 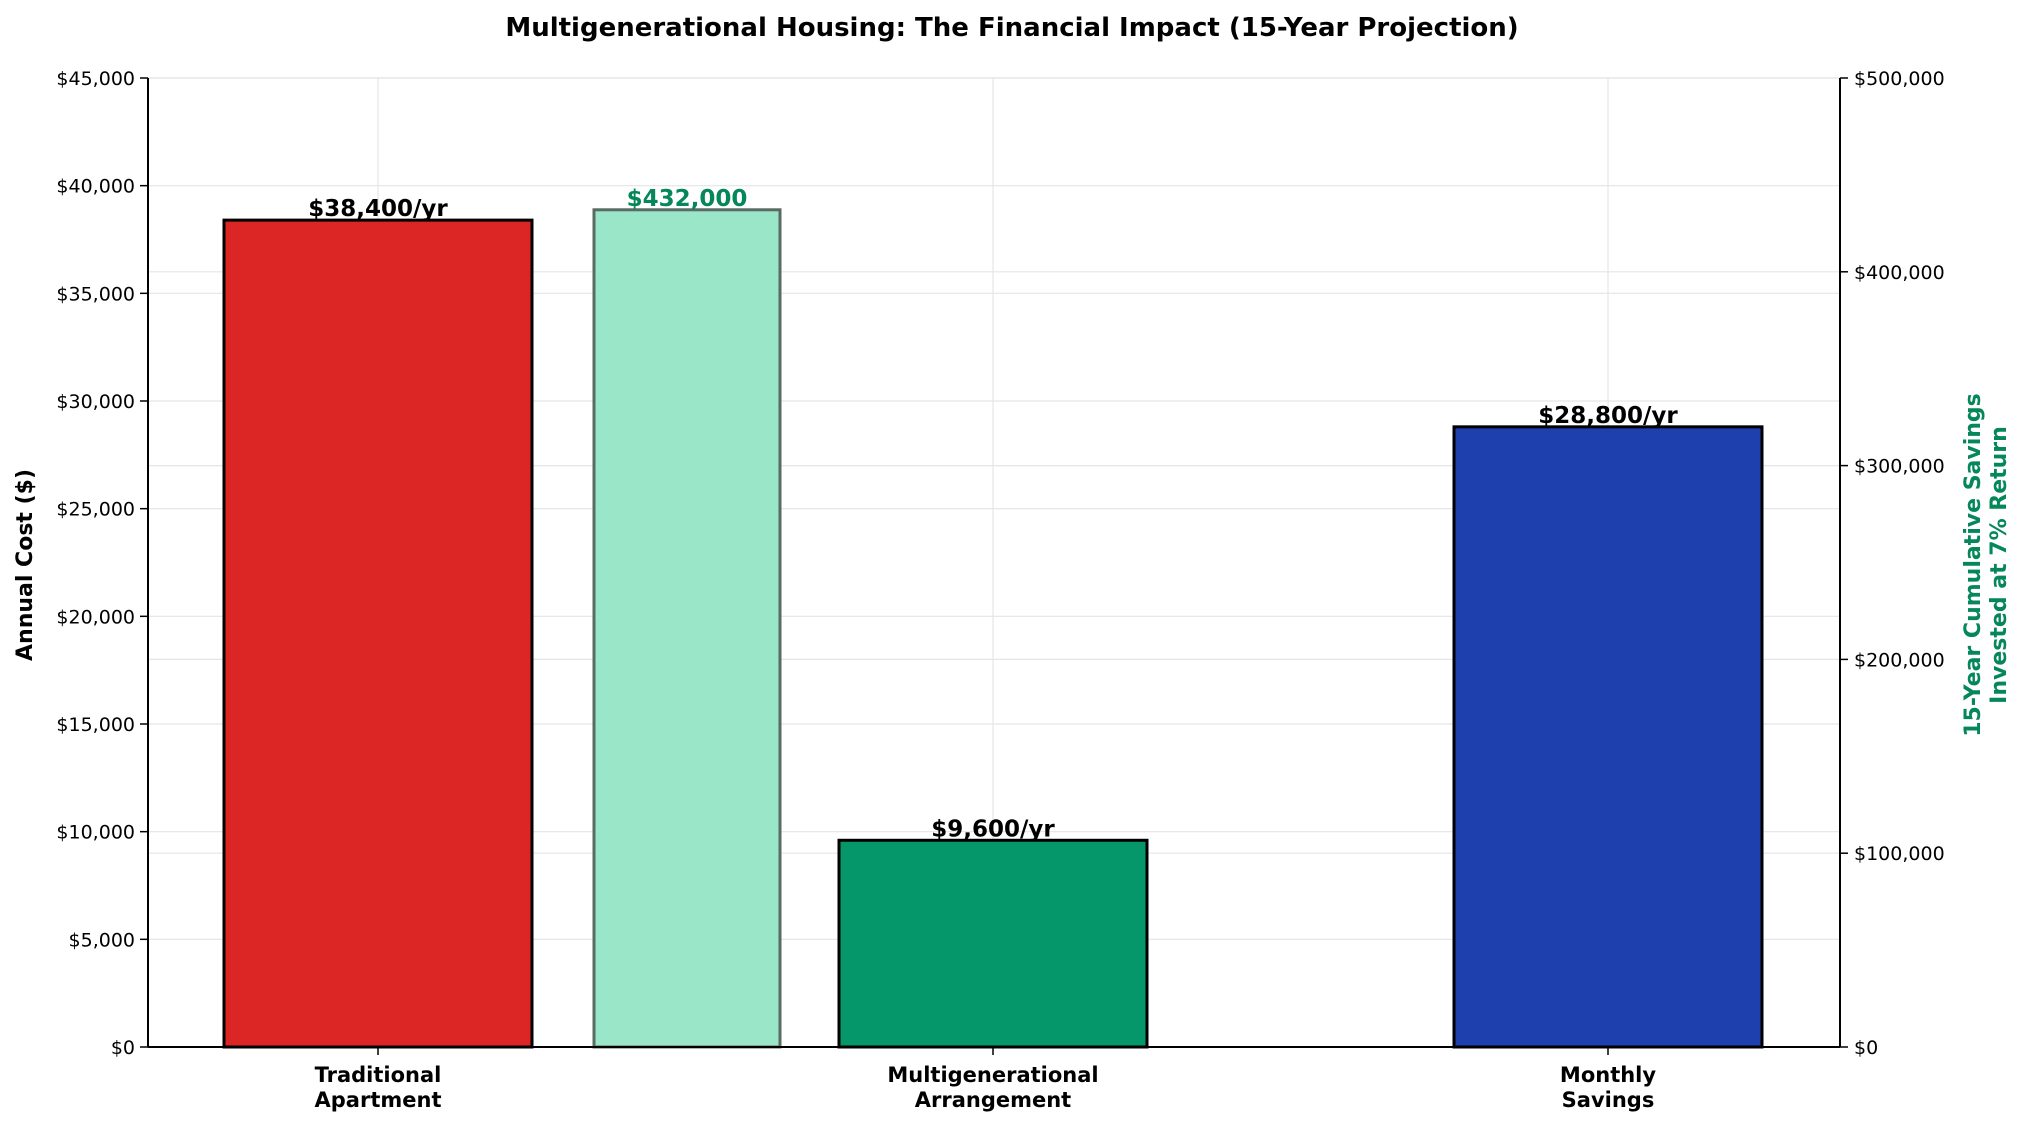 What do you see at coordinates (378, 1100) in the screenshot?
I see `x-tick-label: Apartment` at bounding box center [378, 1100].